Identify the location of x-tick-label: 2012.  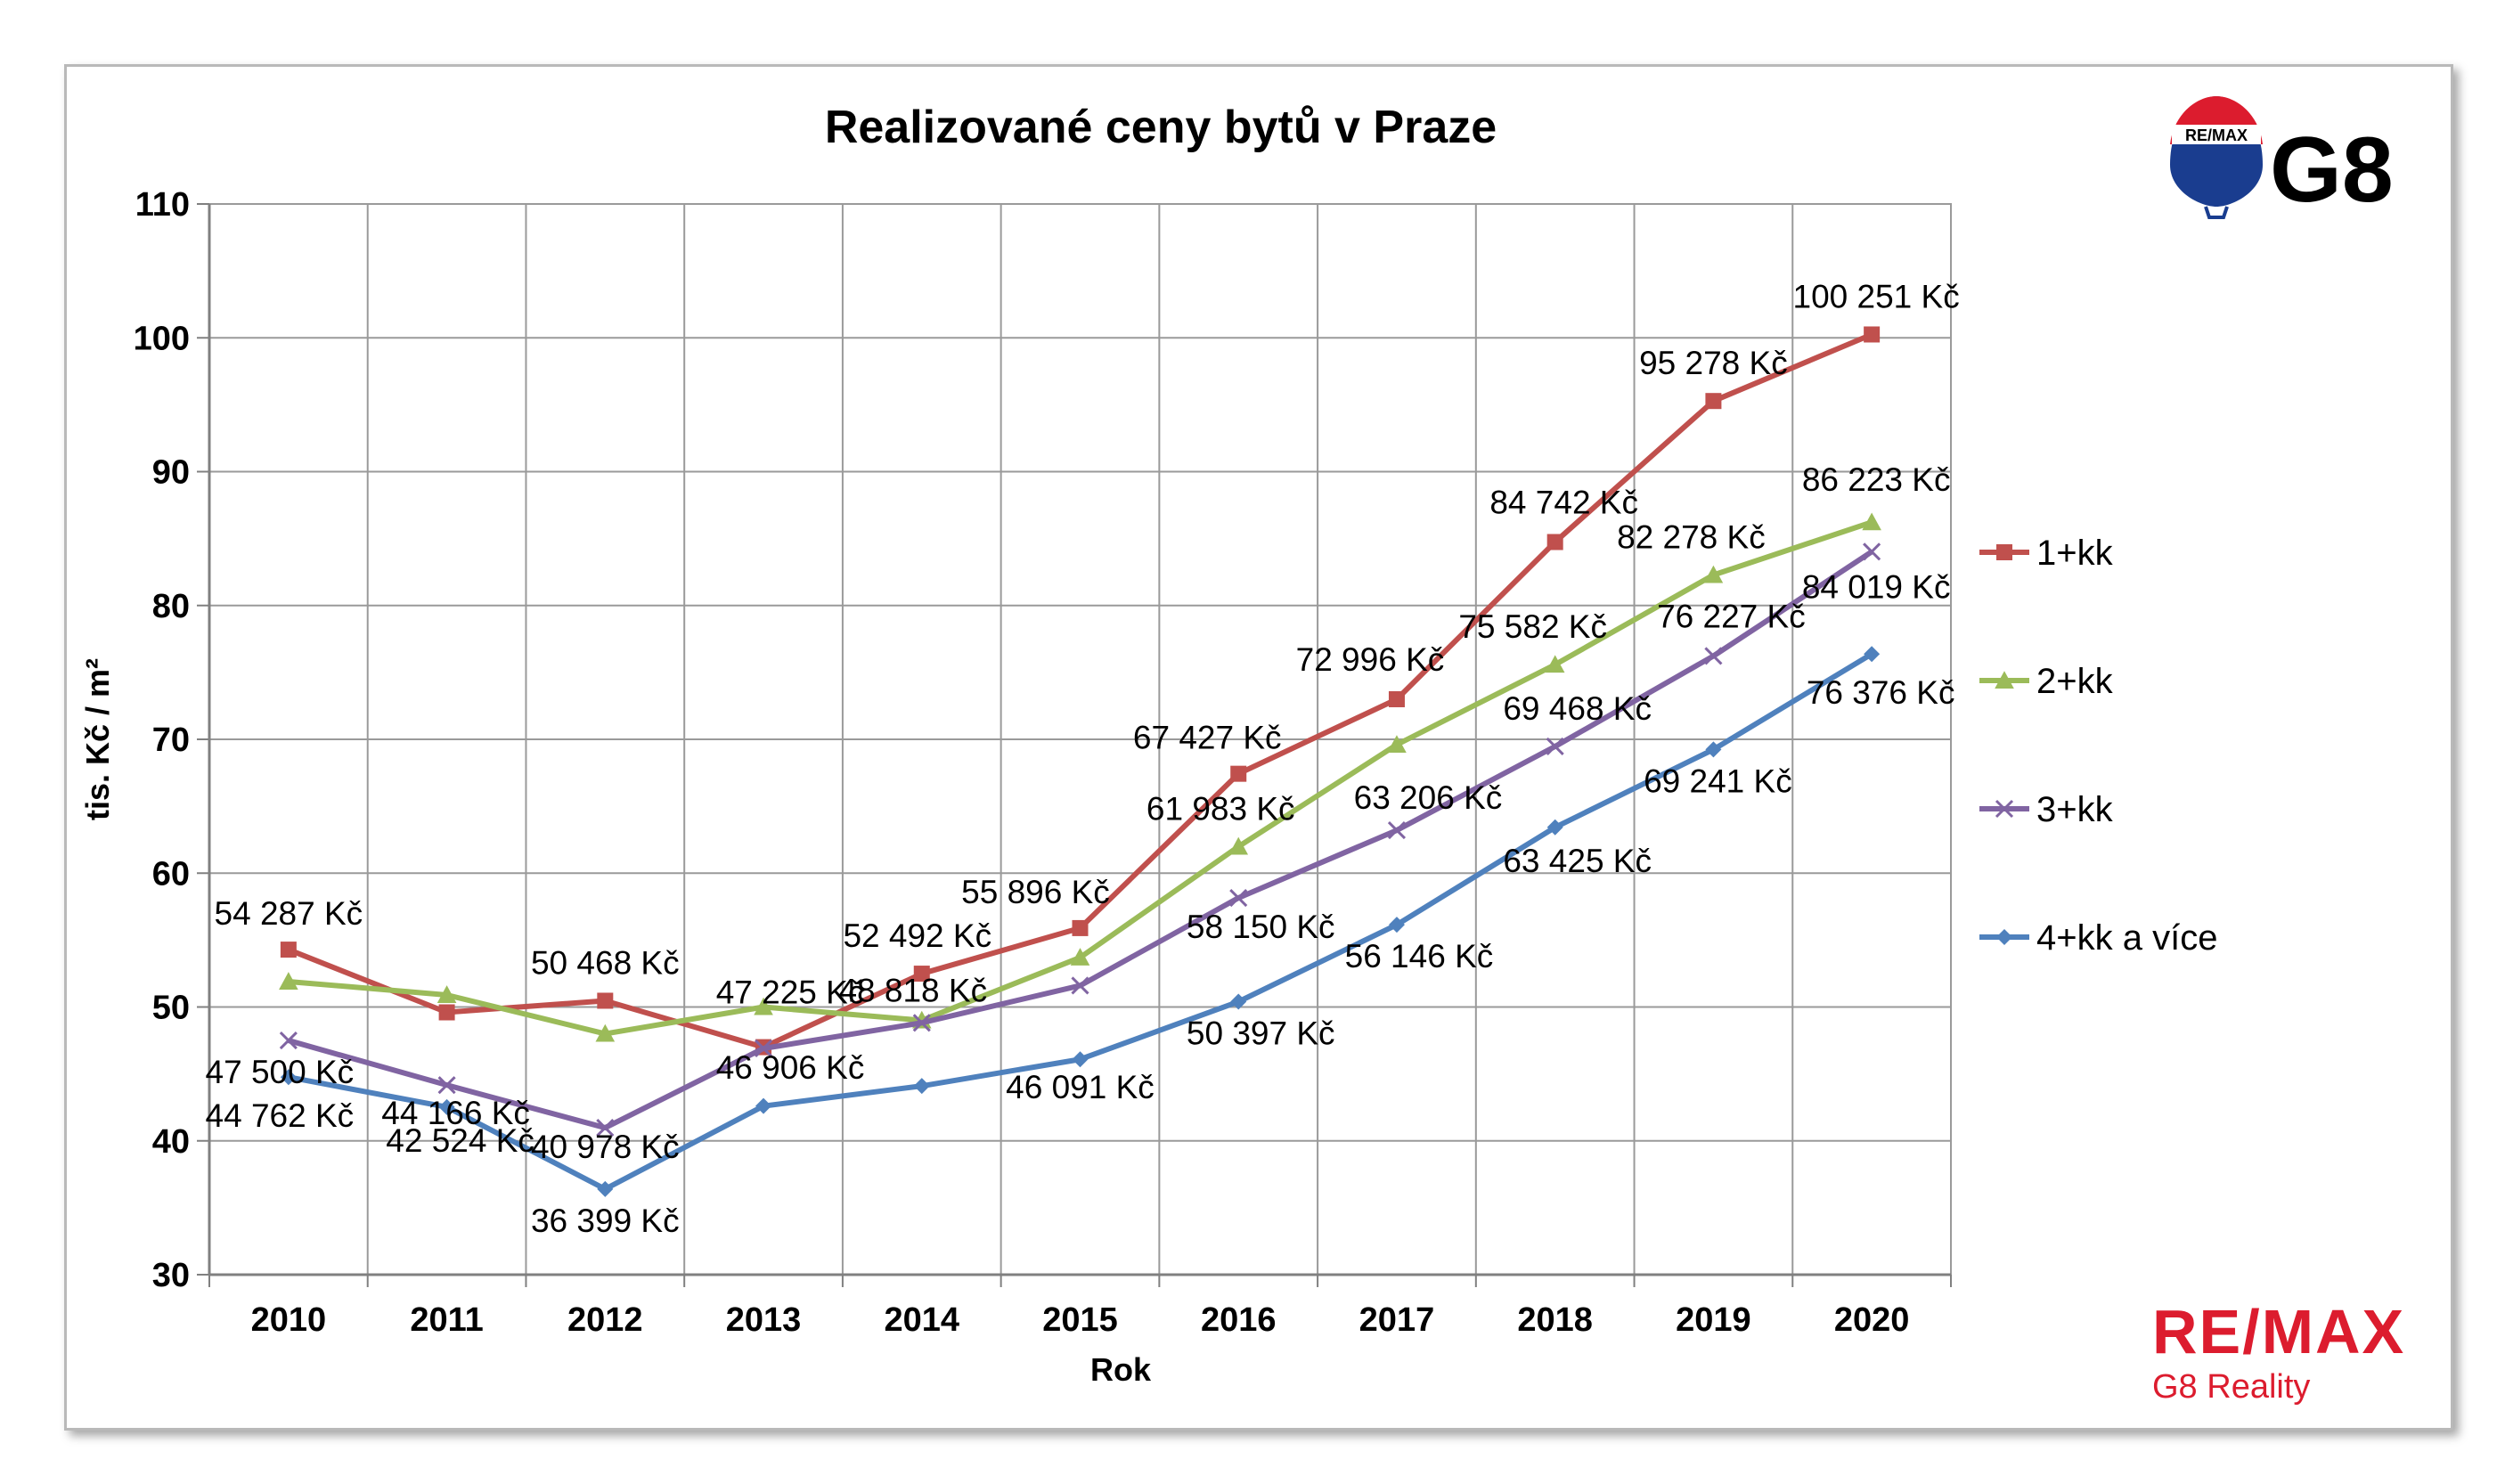
(605, 1320).